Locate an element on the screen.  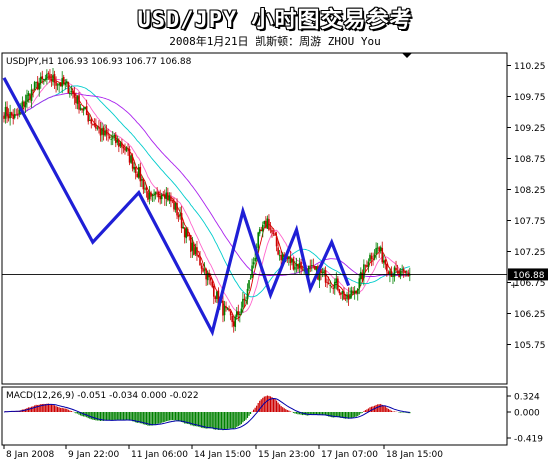
price-tick-label: 108.75 is located at coordinates (530, 160).